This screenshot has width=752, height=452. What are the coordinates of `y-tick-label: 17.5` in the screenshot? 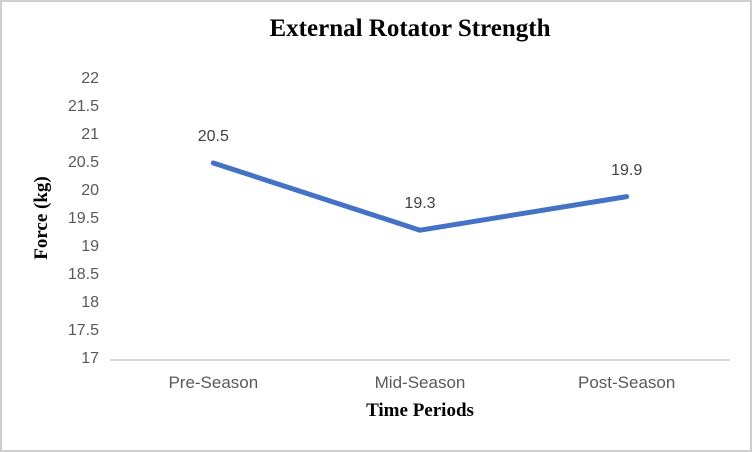 It's located at (83, 330).